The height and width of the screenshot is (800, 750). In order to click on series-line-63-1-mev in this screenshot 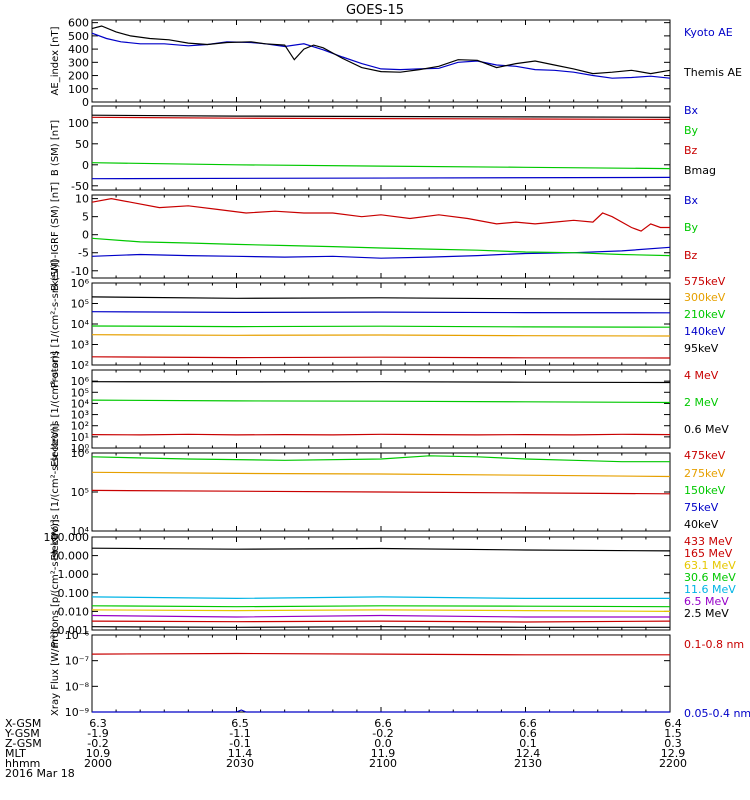, I will do `click(381, 611)`.